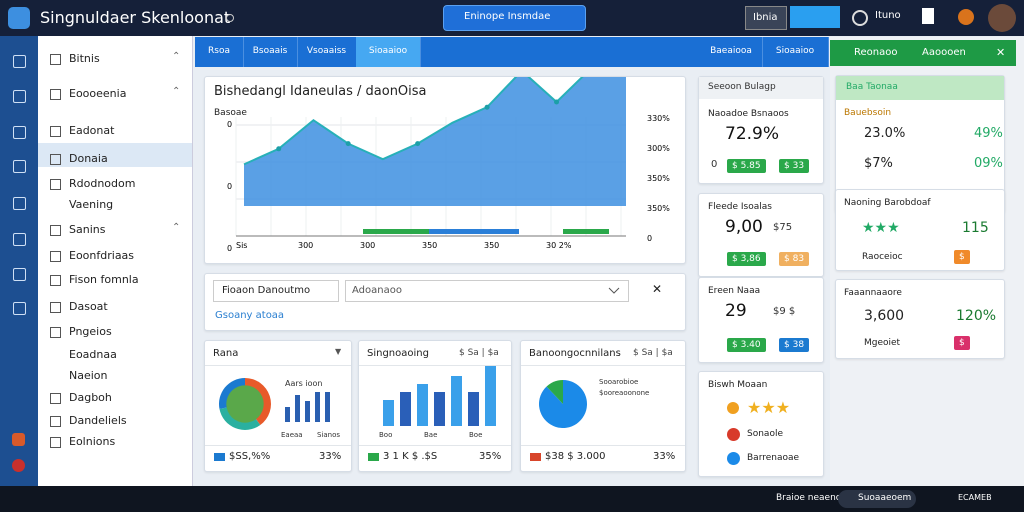  I want to click on nav-item: Eoooeenia ⌃, so click(115, 94).